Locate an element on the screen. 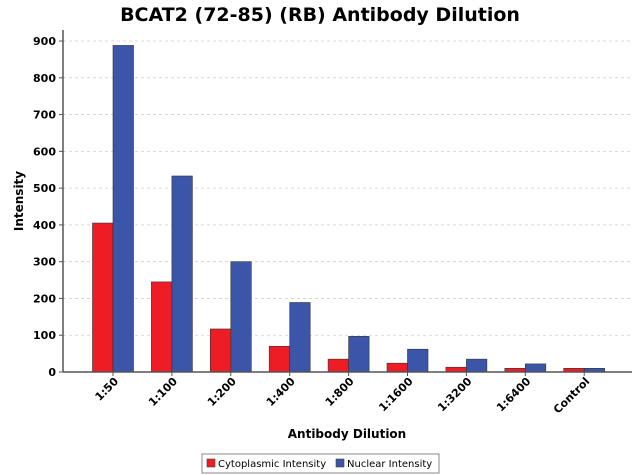 The height and width of the screenshot is (475, 640). legend-label-nuclear: Nuclear Intensity is located at coordinates (389, 464).